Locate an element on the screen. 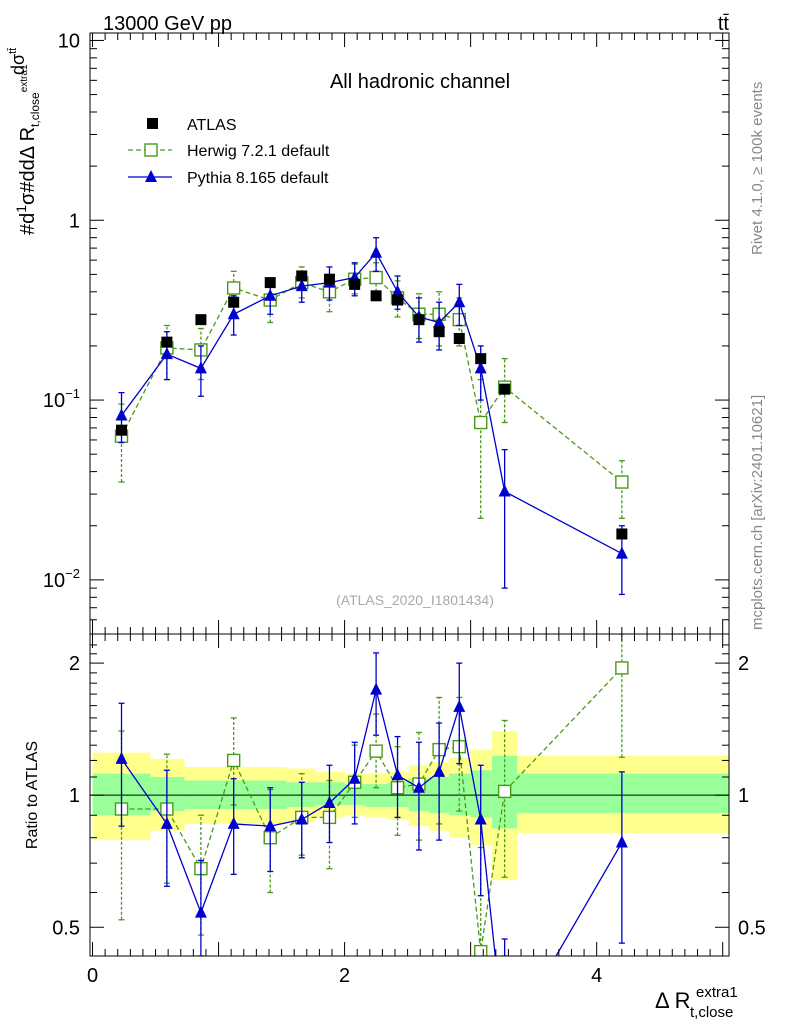  main-y-axis-title-numerator: dσtt̄ is located at coordinates (17, 61).